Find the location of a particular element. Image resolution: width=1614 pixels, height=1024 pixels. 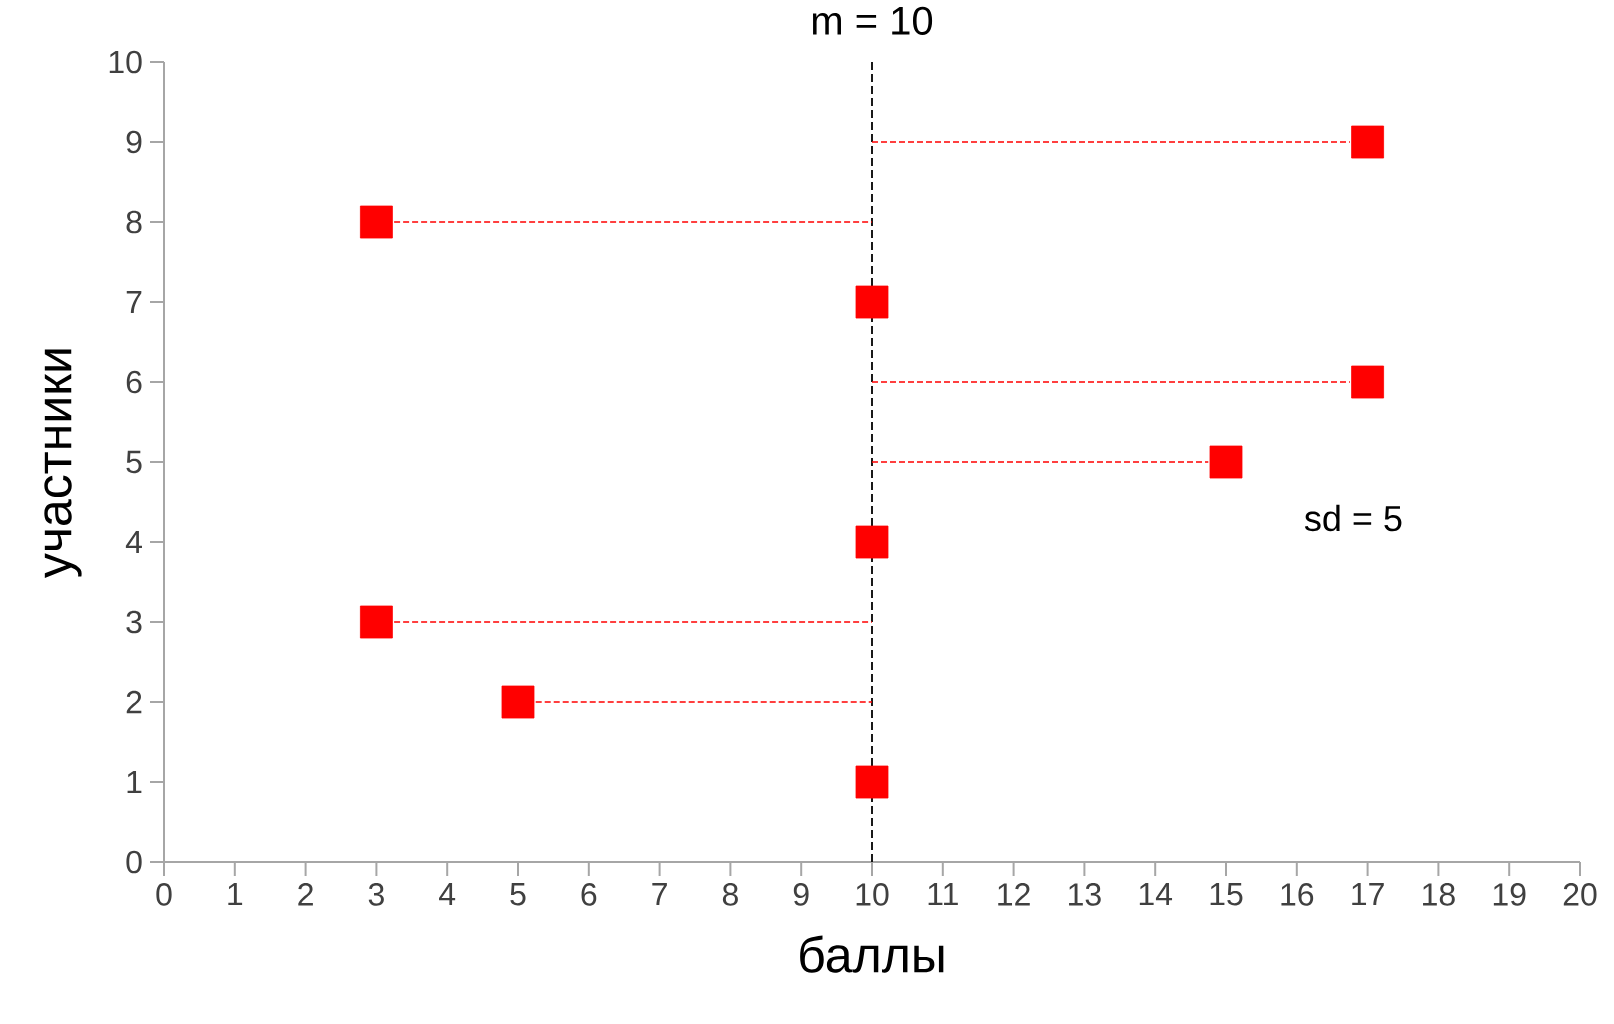

x-tick-label: 20 is located at coordinates (1580, 894).